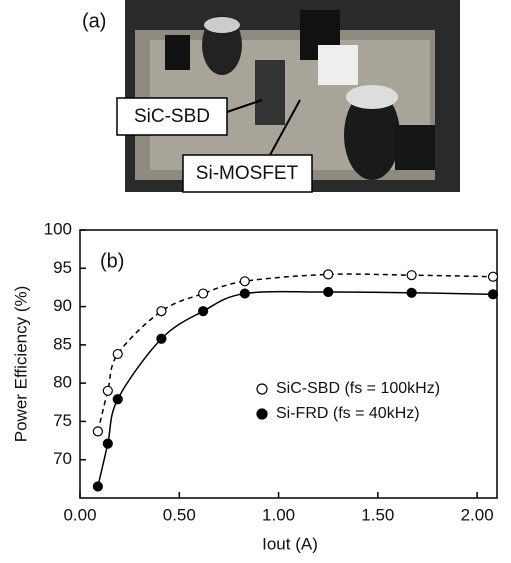 The width and height of the screenshot is (511, 563). Describe the element at coordinates (20, 364) in the screenshot. I see `y-axis-label: Power Efficiency (%)` at that location.